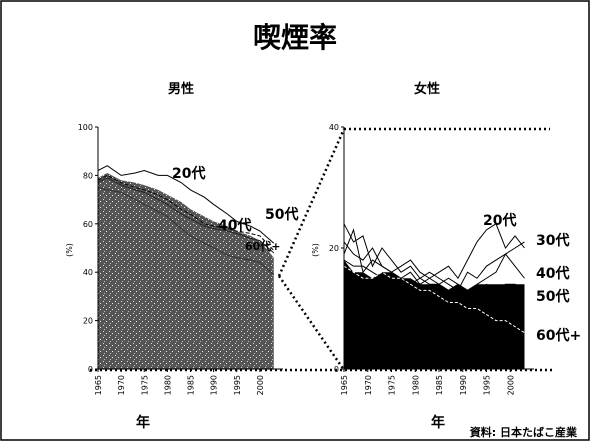 The image size is (590, 445). Describe the element at coordinates (524, 432) in the screenshot. I see `source-note: 資料: 日本たばこ産業` at that location.